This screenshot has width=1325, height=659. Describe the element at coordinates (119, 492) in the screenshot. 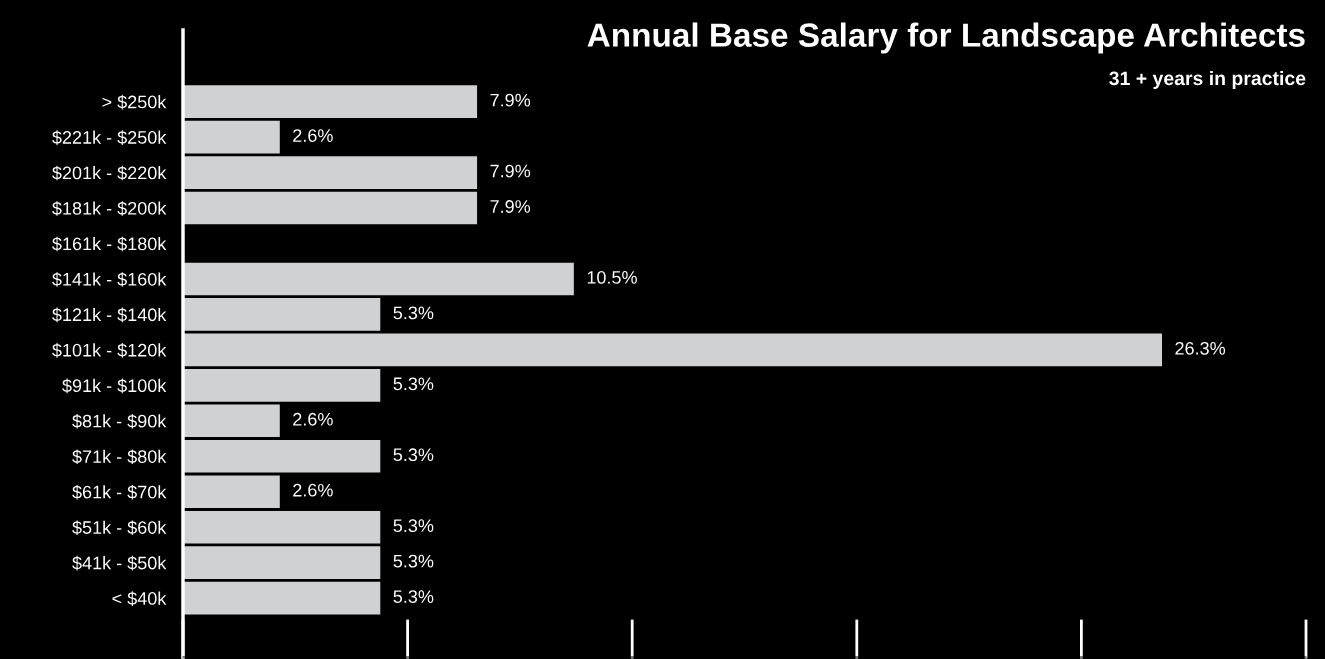

I see `y-tick-label: $61k - $70k` at that location.